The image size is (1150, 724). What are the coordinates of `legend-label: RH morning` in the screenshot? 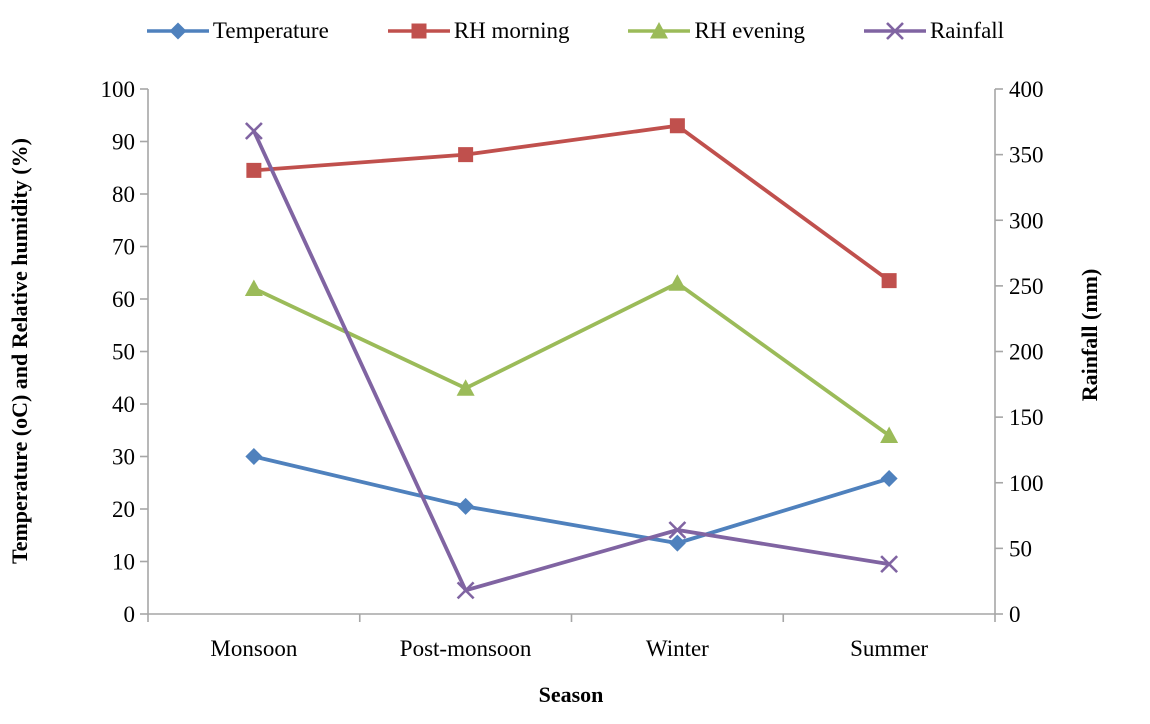 It's located at (511, 30).